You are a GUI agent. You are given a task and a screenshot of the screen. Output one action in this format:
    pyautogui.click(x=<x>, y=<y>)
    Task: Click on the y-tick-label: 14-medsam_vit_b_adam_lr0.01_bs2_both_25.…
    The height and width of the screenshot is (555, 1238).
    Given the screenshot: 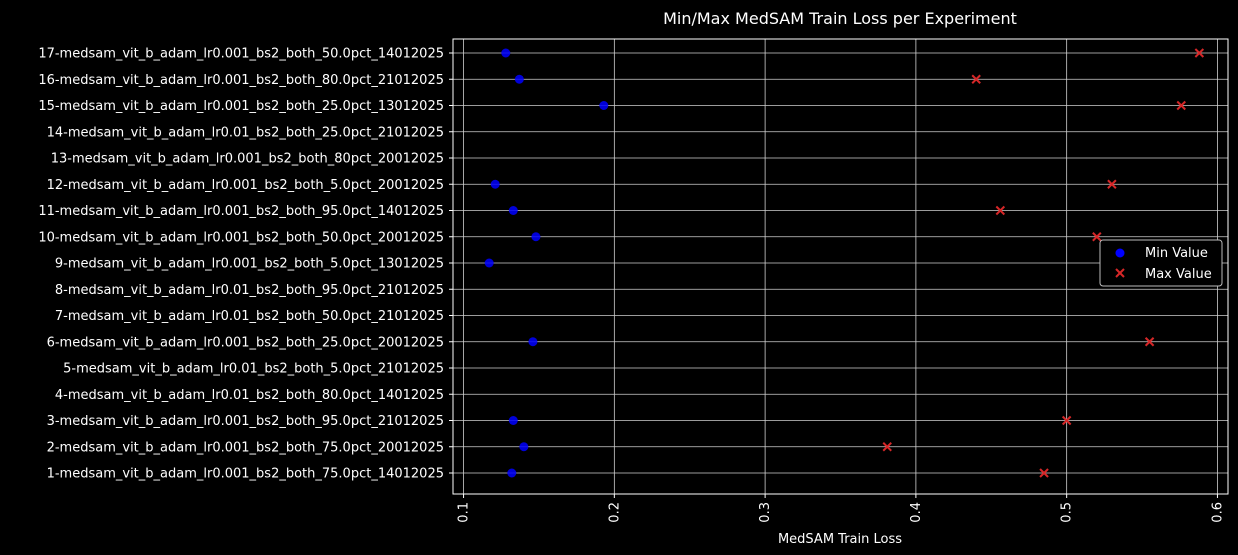 What is the action you would take?
    pyautogui.click(x=245, y=132)
    